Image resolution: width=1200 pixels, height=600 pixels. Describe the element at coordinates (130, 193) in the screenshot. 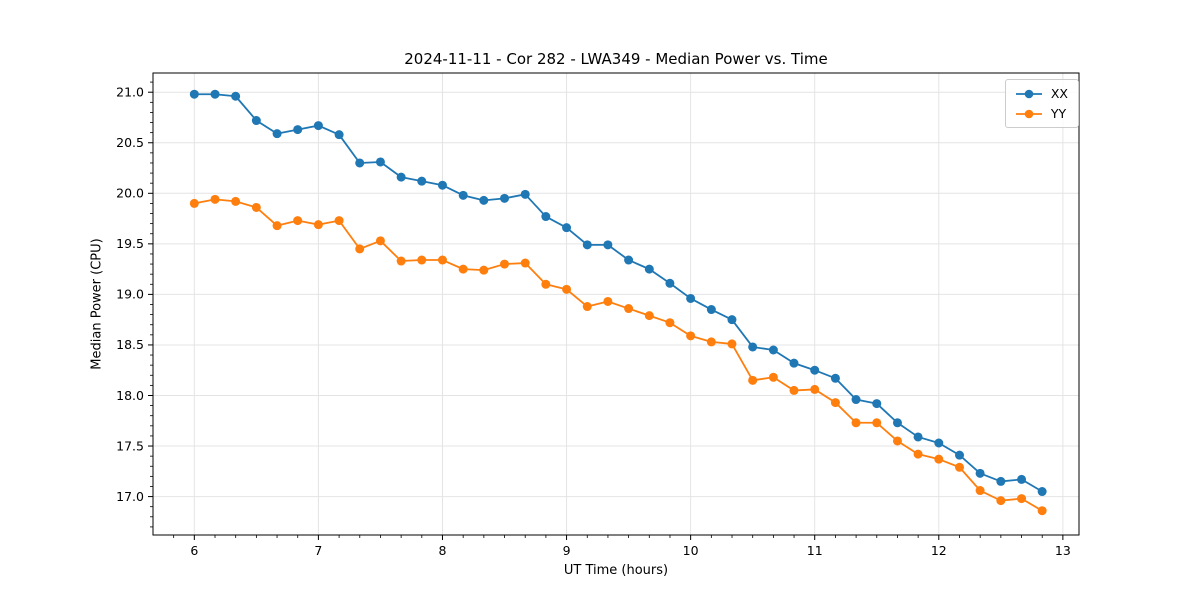

I see `y-tick-label: 20.0` at that location.